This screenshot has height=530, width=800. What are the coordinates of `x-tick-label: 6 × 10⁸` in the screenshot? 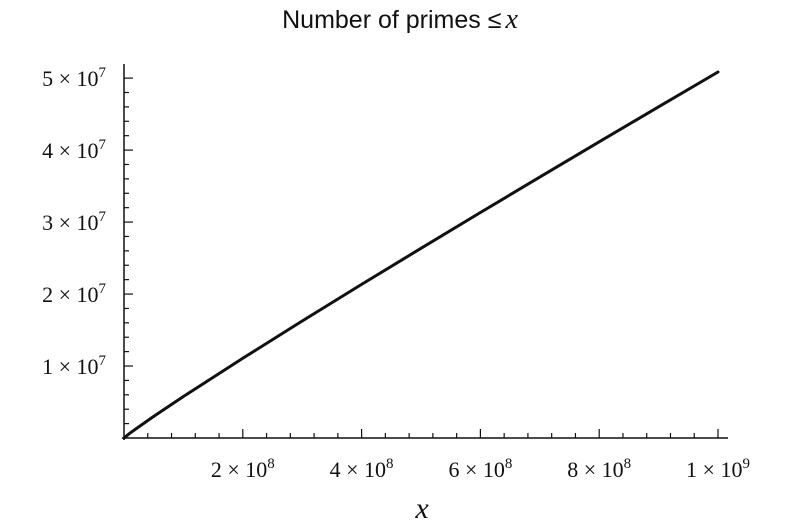 It's located at (480, 469).